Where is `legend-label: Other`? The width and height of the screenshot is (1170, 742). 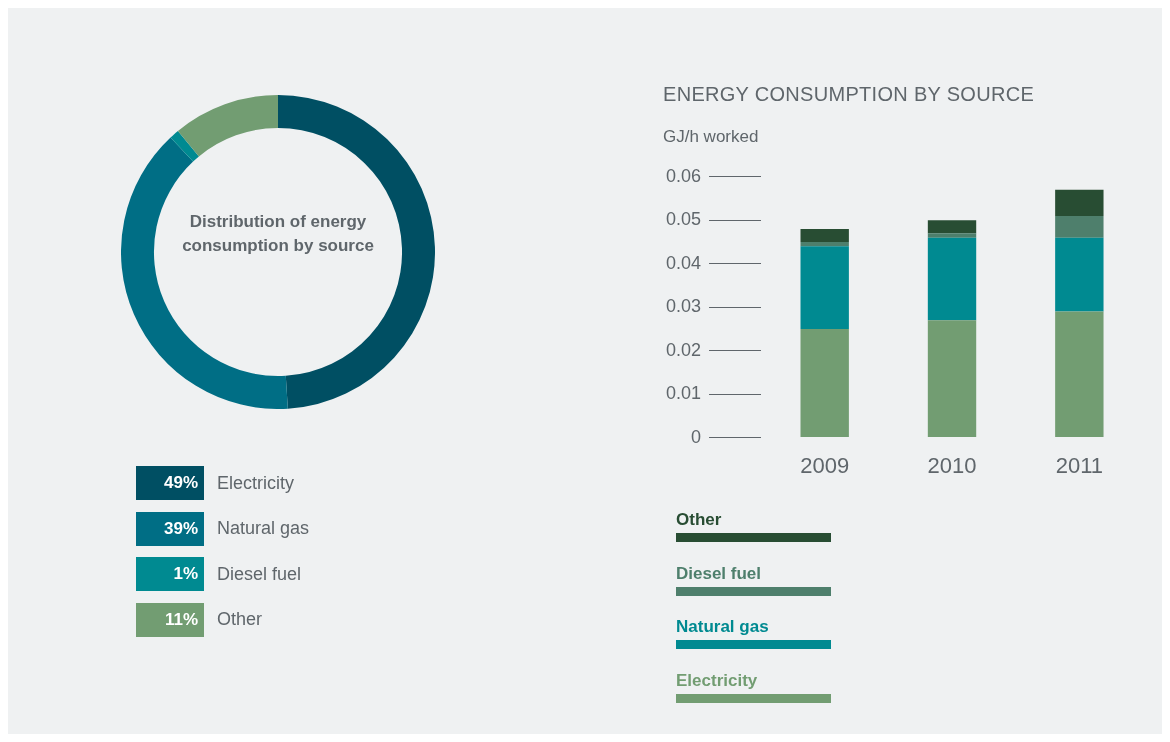
legend-label: Other is located at coordinates (240, 619).